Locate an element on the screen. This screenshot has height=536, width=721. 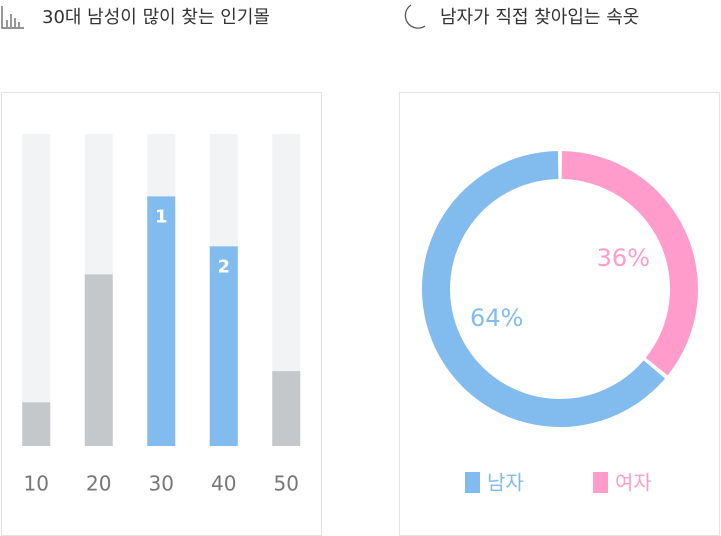
rank-label: 2 is located at coordinates (223, 266).